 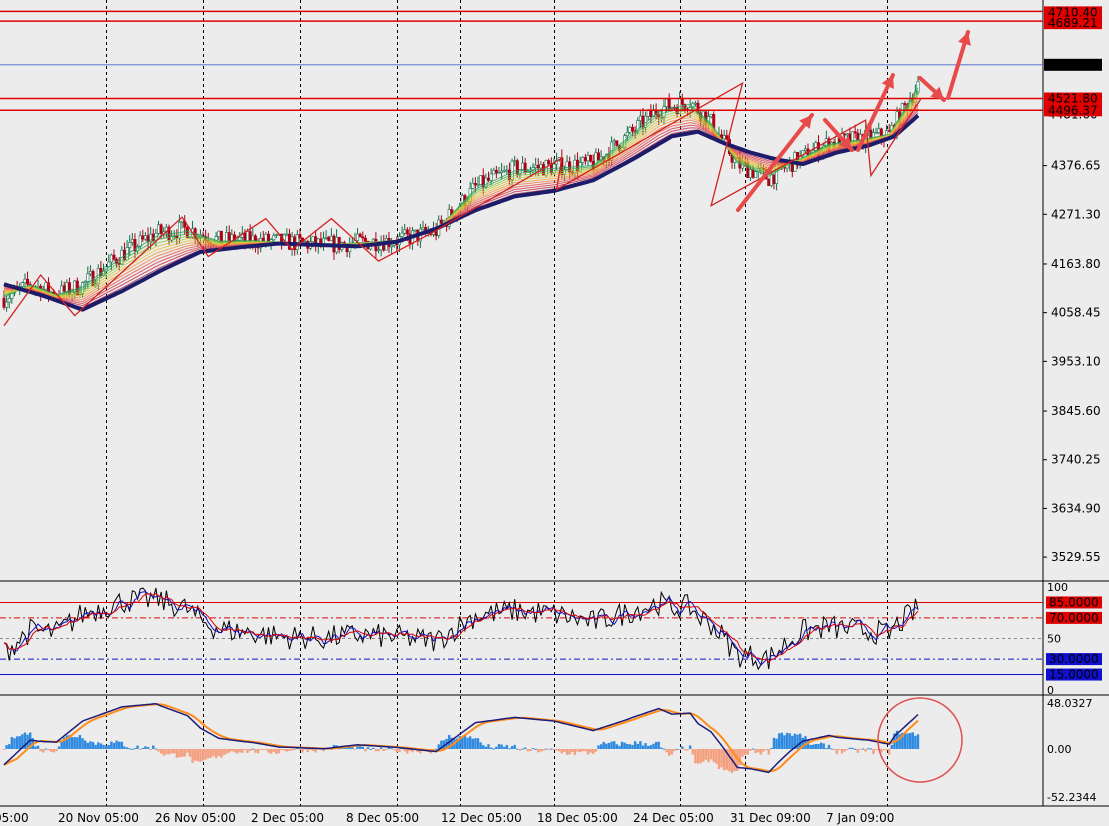 I want to click on macd-axis-label: -52.2344, so click(x=1071, y=797).